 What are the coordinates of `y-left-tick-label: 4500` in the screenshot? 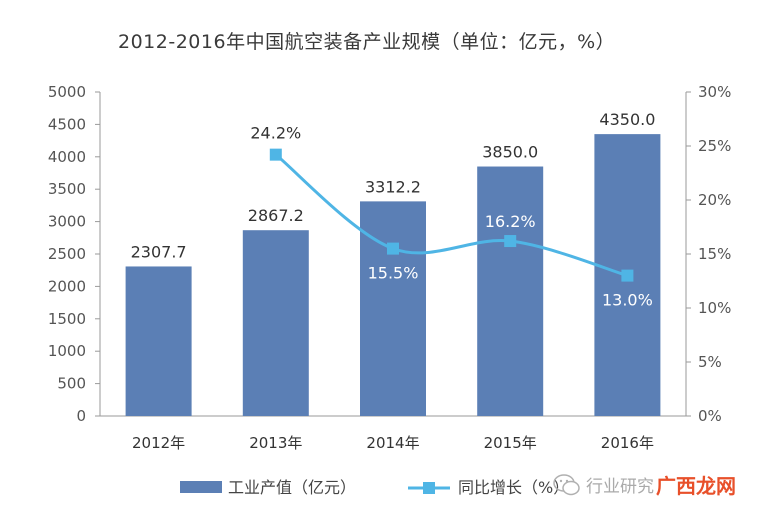 It's located at (67, 124).